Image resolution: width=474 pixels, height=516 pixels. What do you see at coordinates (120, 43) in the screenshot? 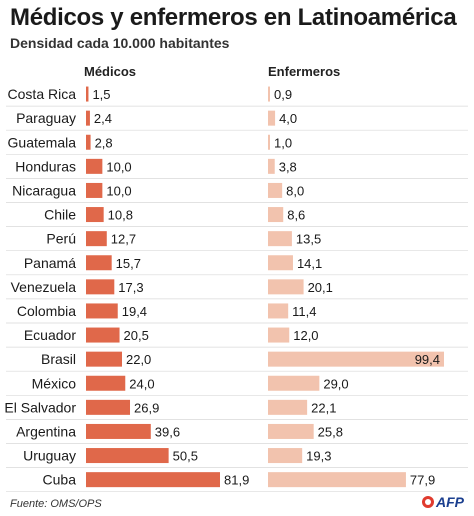
I see `chart-subtitle: Densidad cada 10.000 habitantes` at bounding box center [120, 43].